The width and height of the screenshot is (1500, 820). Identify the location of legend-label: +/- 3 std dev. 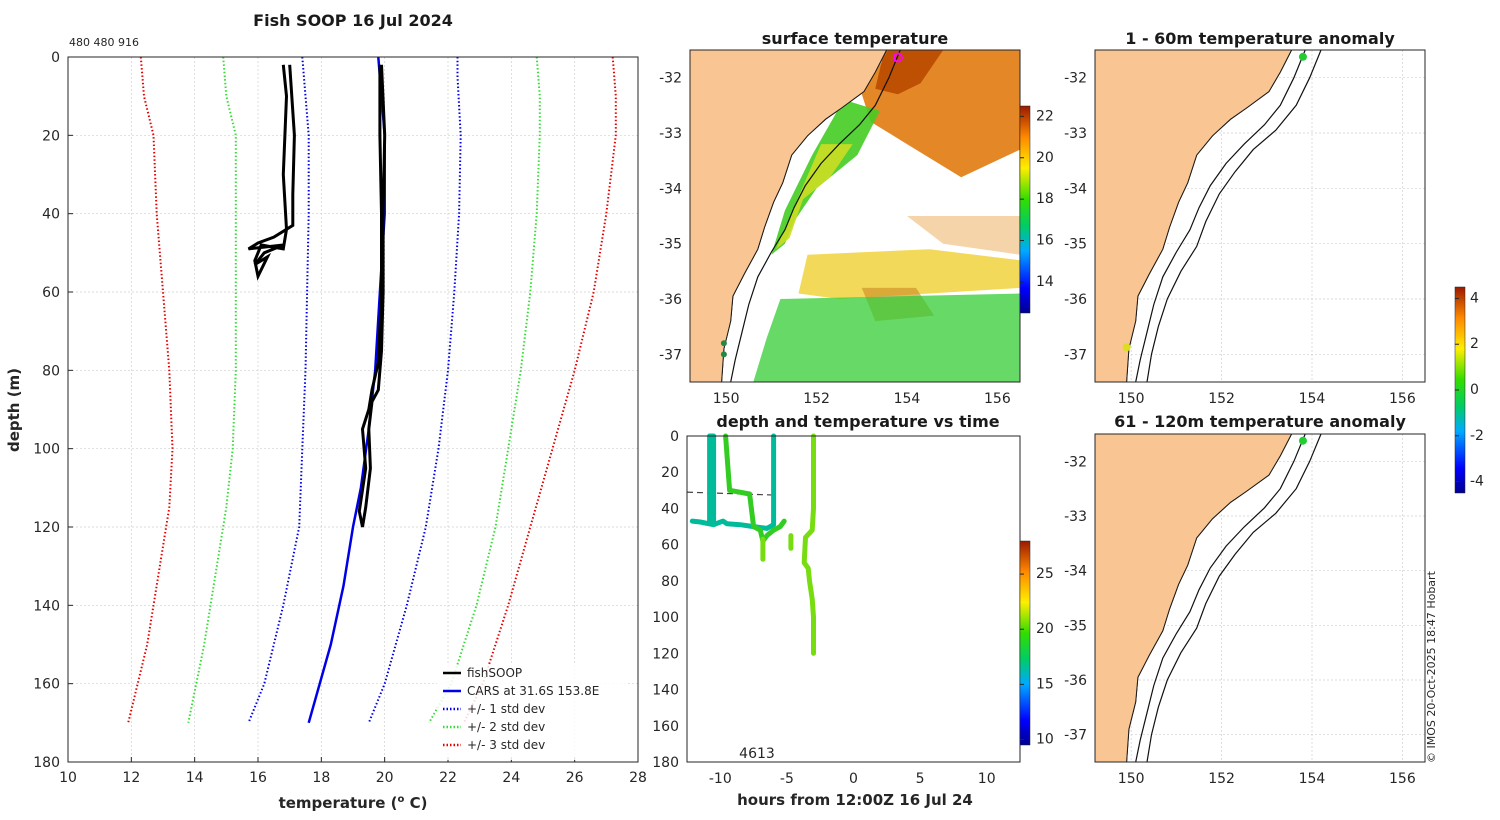
(506, 745).